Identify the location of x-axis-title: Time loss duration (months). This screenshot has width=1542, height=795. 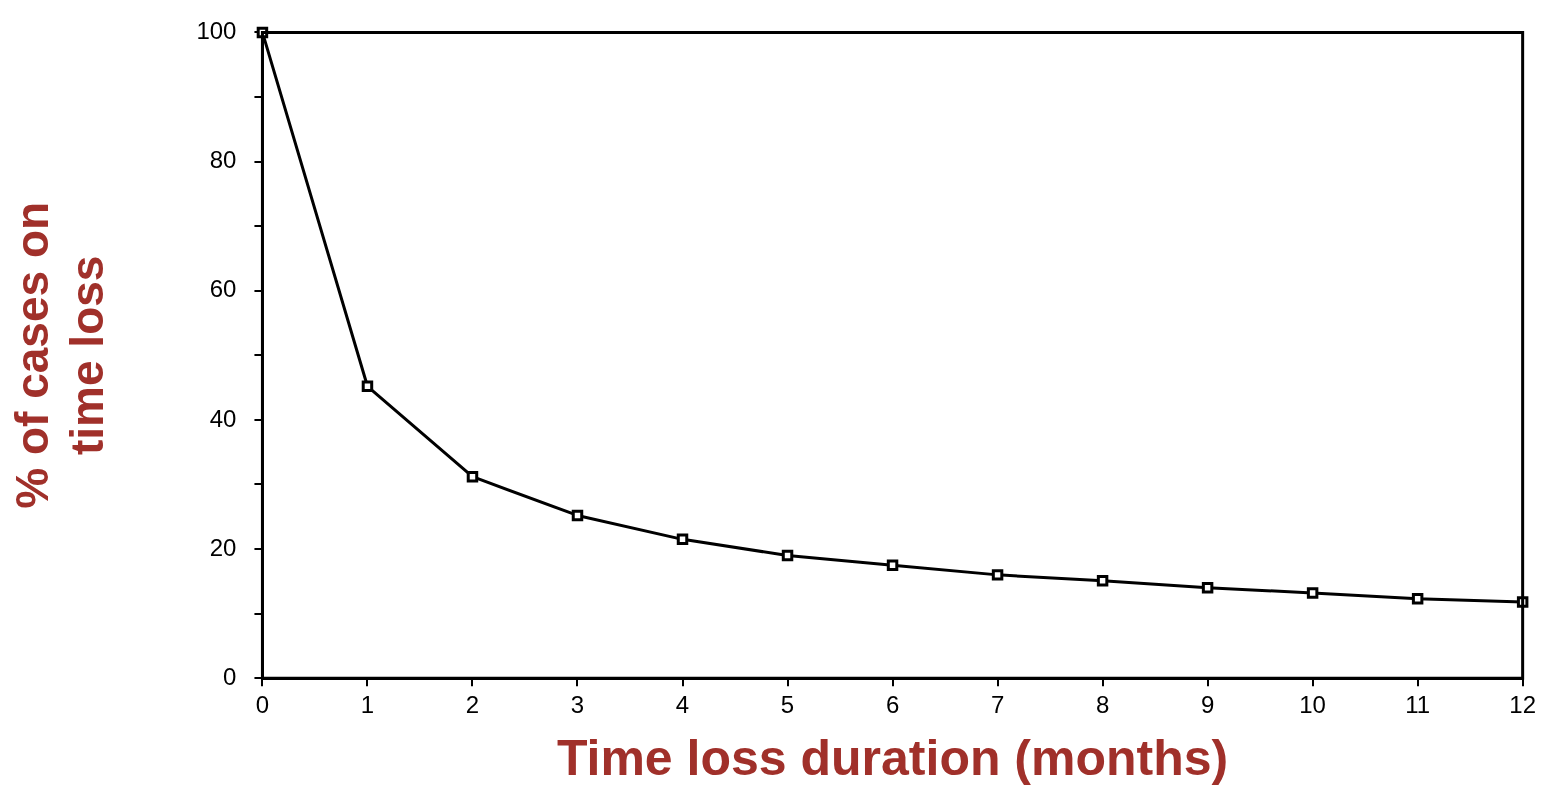
(892, 757).